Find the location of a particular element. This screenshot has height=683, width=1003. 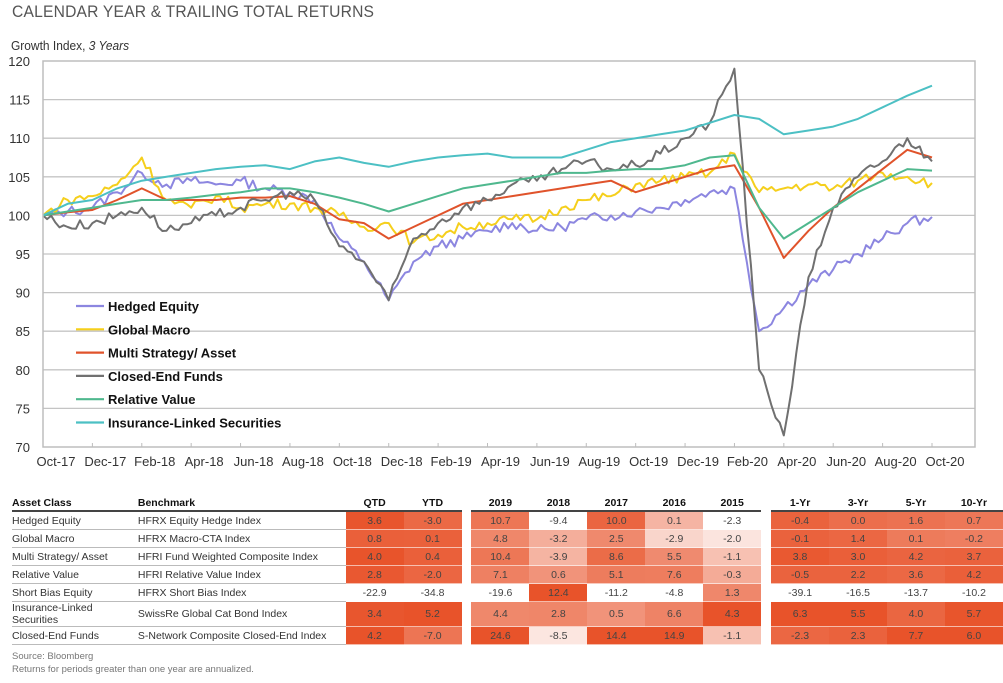

trailing-value-cell: -0.5 is located at coordinates (800, 574).